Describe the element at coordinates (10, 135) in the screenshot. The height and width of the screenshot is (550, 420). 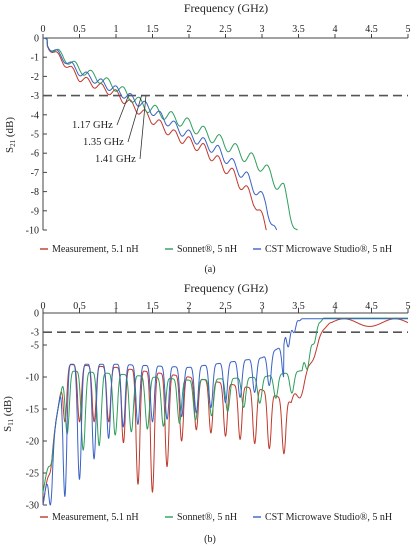
I see `chart-a-ylabel: S21 (dB)` at that location.